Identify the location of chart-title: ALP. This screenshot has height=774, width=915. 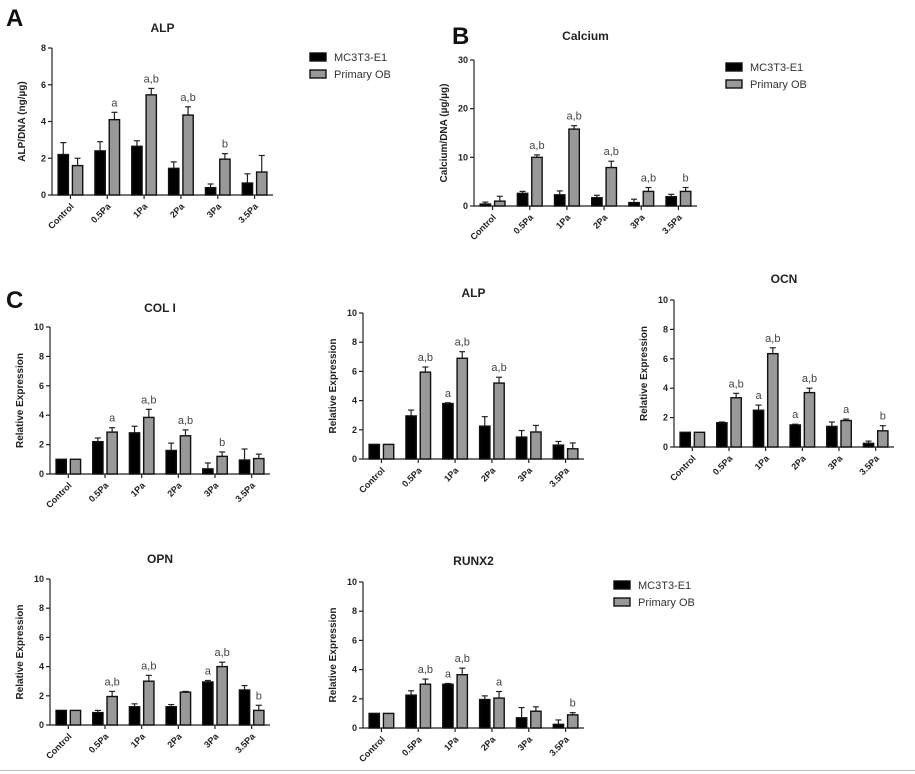
(163, 28).